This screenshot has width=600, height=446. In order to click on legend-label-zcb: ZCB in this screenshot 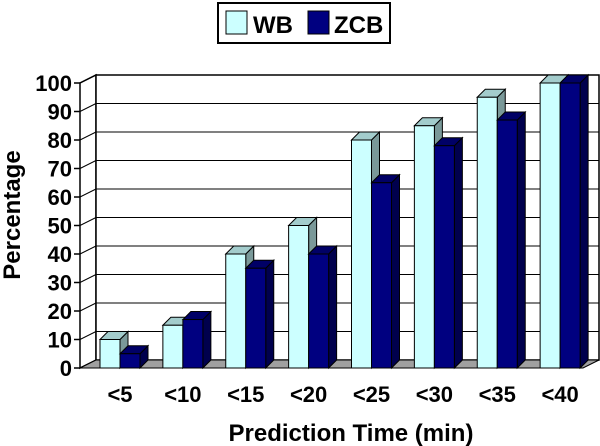, I will do `click(358, 25)`.